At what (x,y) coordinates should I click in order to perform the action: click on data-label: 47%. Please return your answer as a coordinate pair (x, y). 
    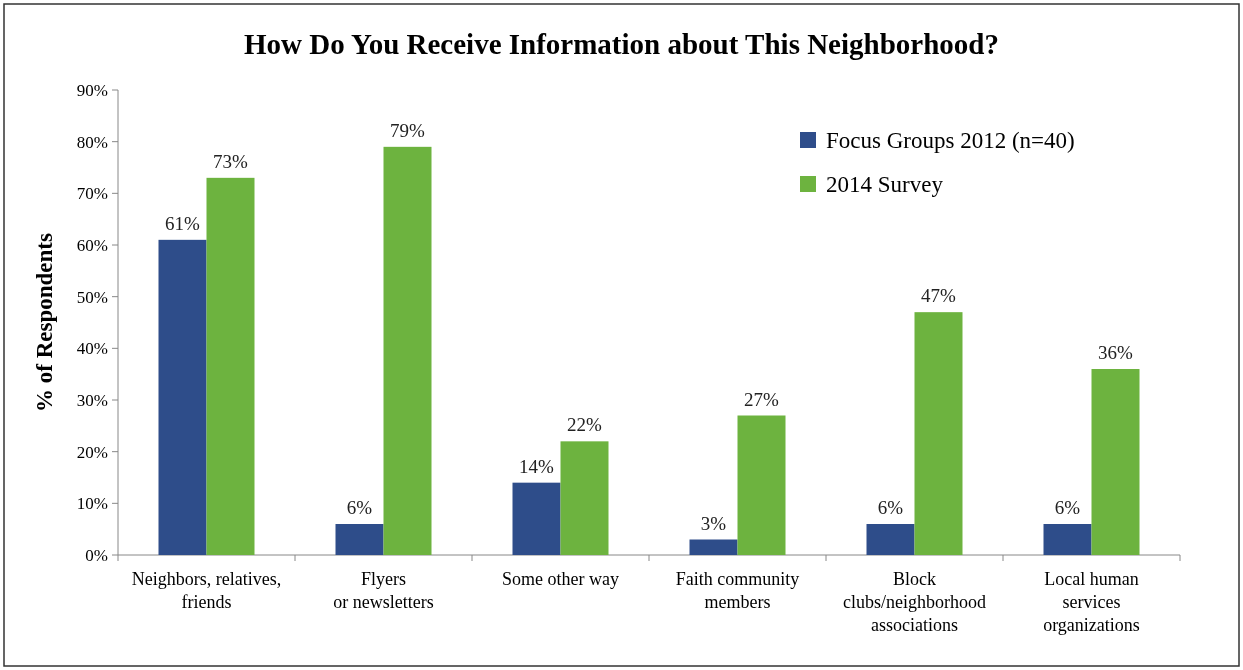
    Looking at the image, I should click on (939, 296).